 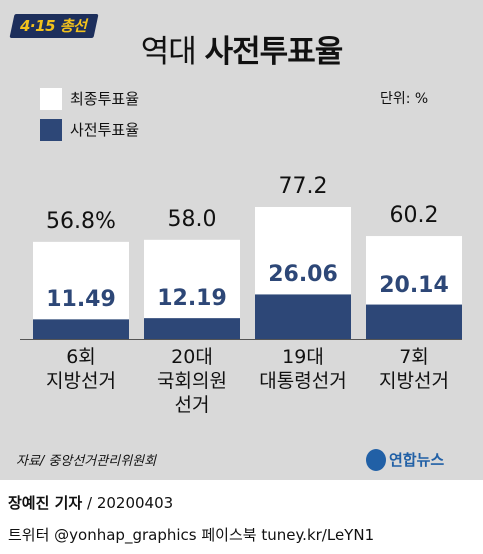 What do you see at coordinates (414, 285) in the screenshot?
I see `early-value-label-3: 20.14` at bounding box center [414, 285].